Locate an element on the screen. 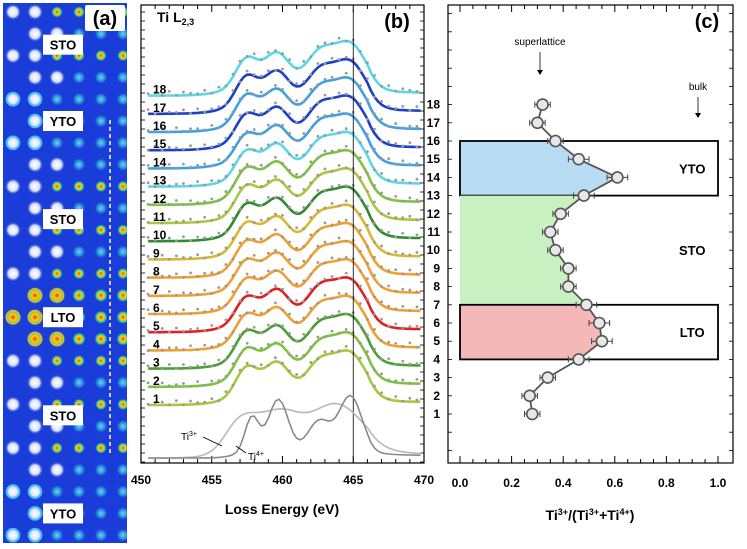 This screenshot has width=747, height=549. bulk-arrow-head is located at coordinates (698, 115).